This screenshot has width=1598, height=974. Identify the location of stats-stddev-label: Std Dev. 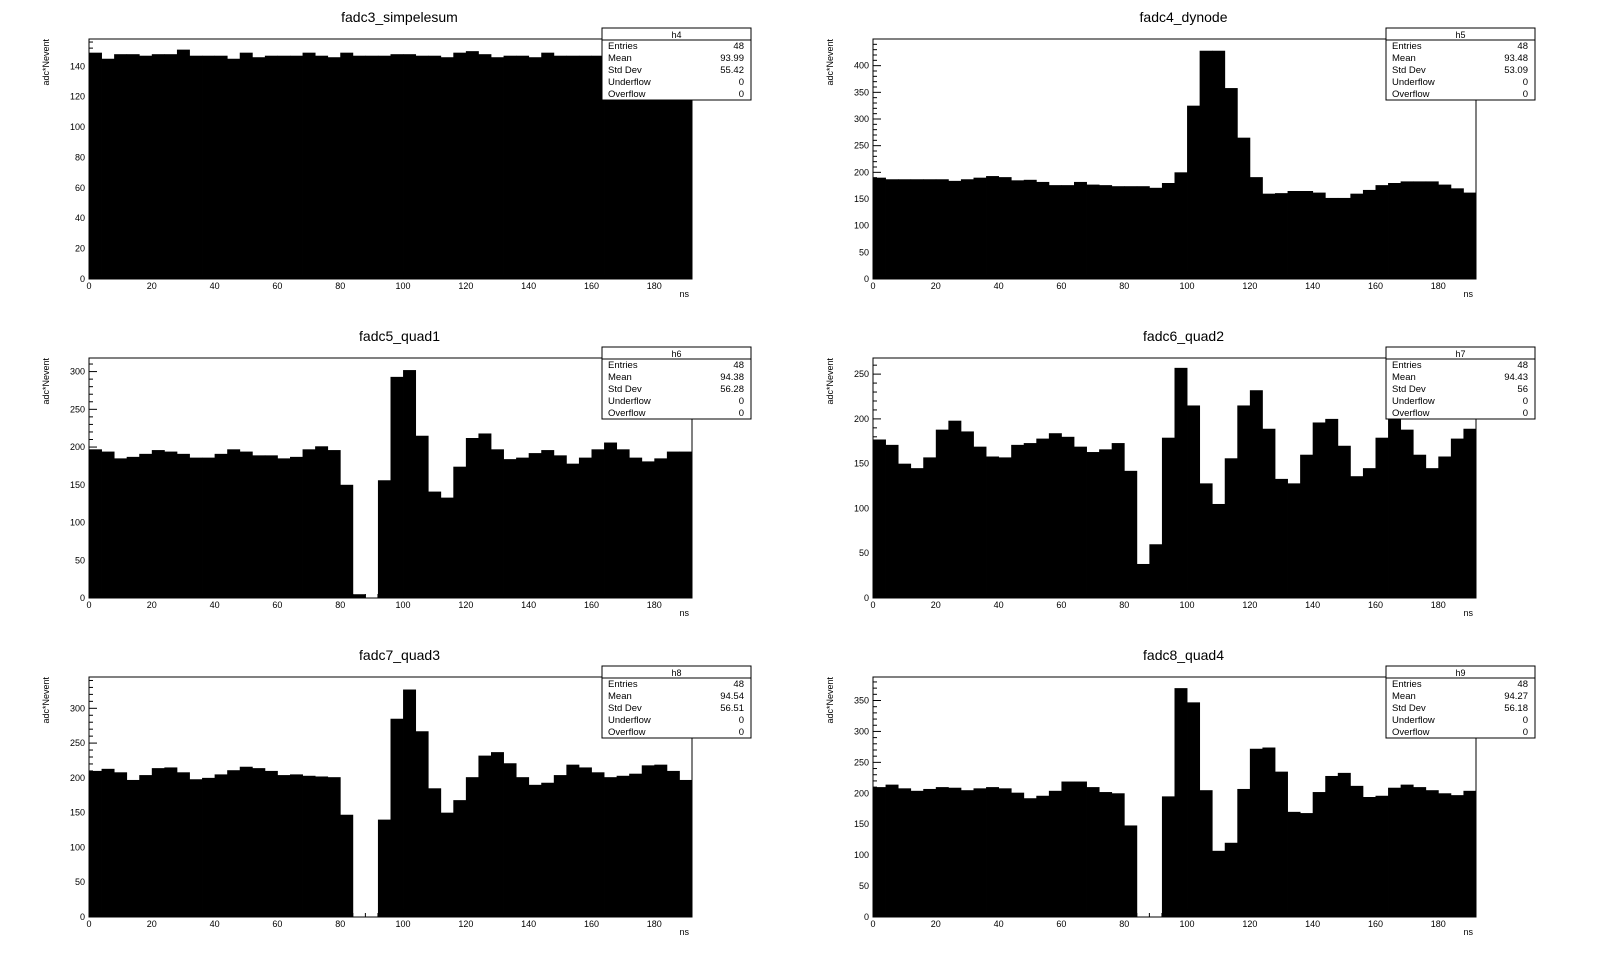
(1409, 389).